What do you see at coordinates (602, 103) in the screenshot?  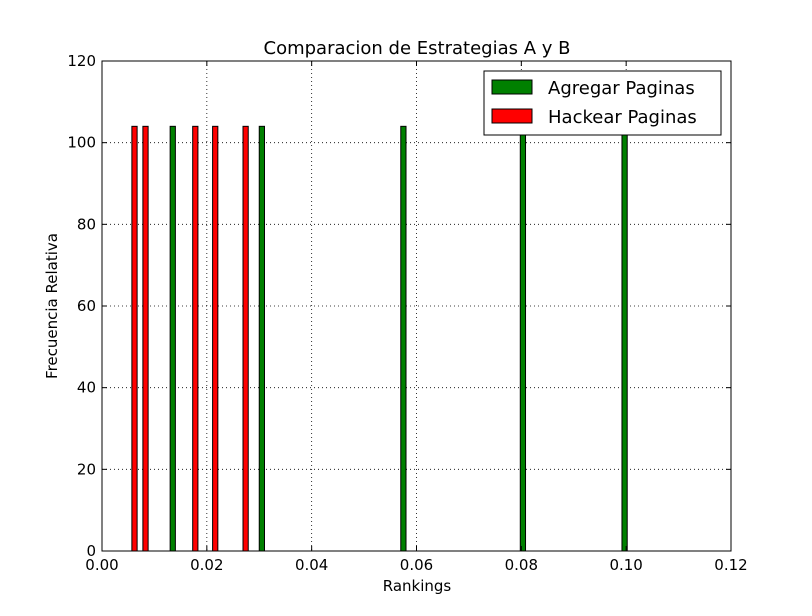 I see `legend: Agregar Paginas Hackear Paginas` at bounding box center [602, 103].